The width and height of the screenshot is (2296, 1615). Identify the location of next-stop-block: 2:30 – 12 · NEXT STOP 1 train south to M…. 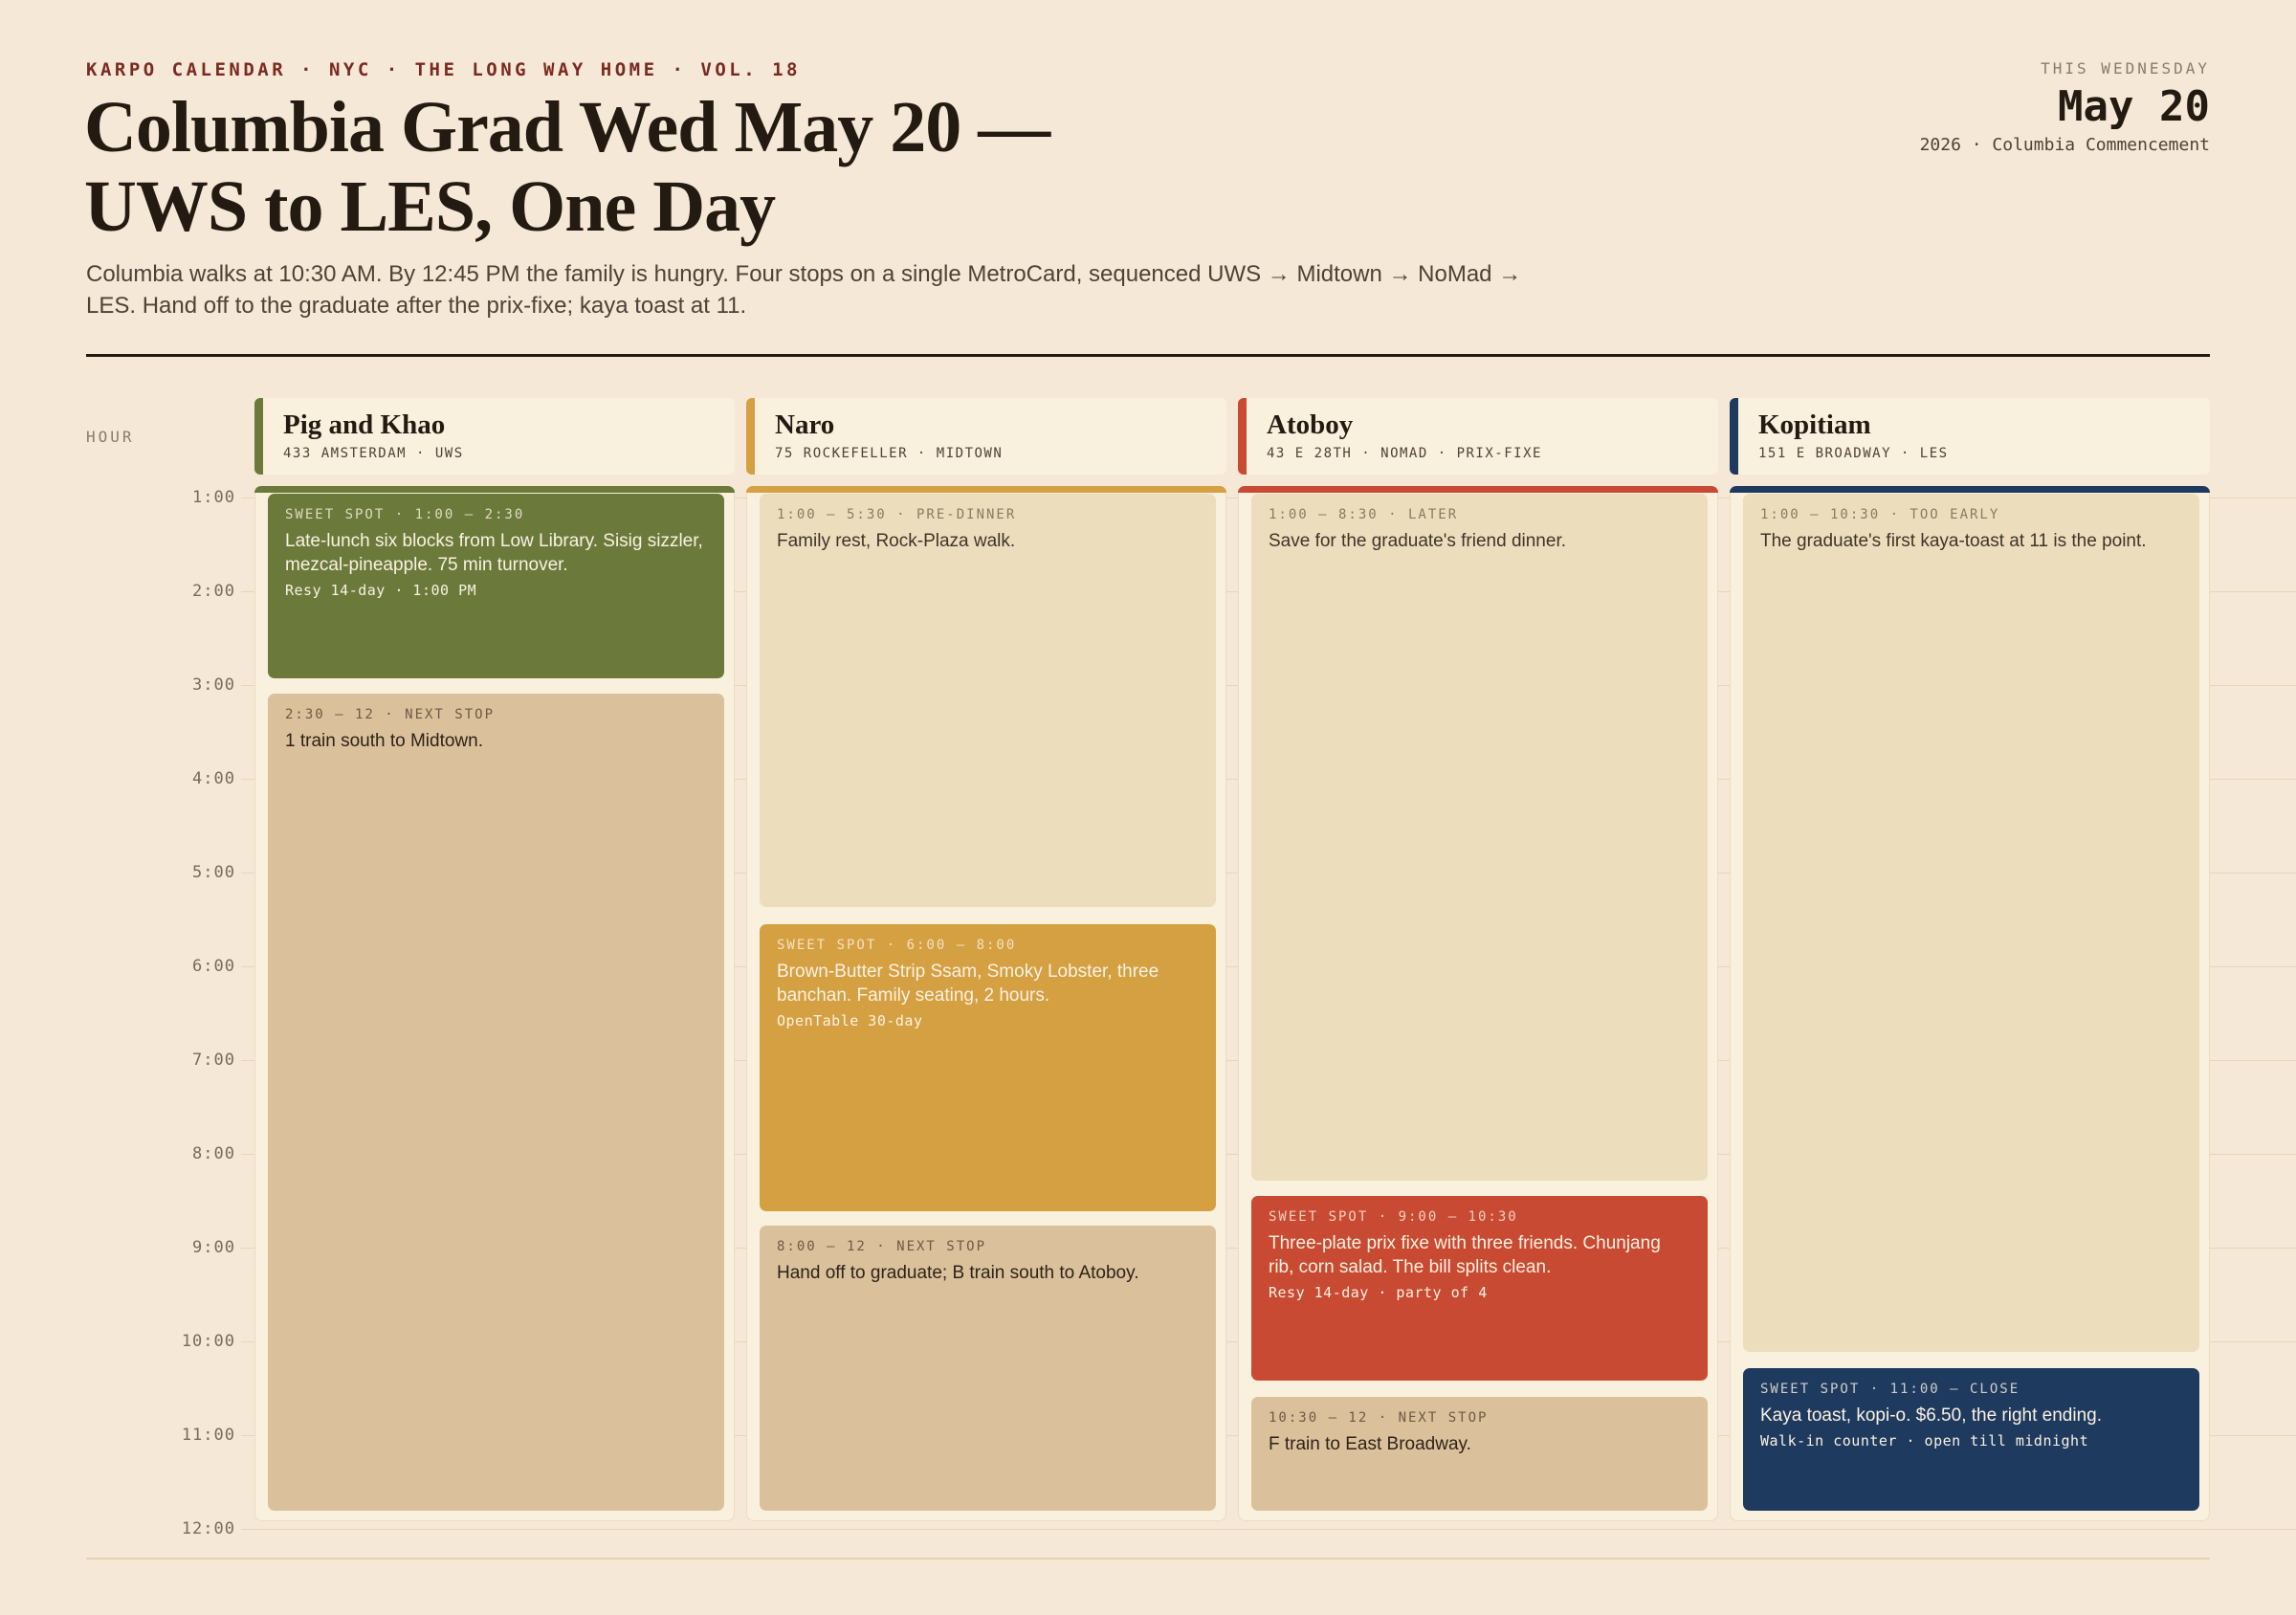
(496, 1102).